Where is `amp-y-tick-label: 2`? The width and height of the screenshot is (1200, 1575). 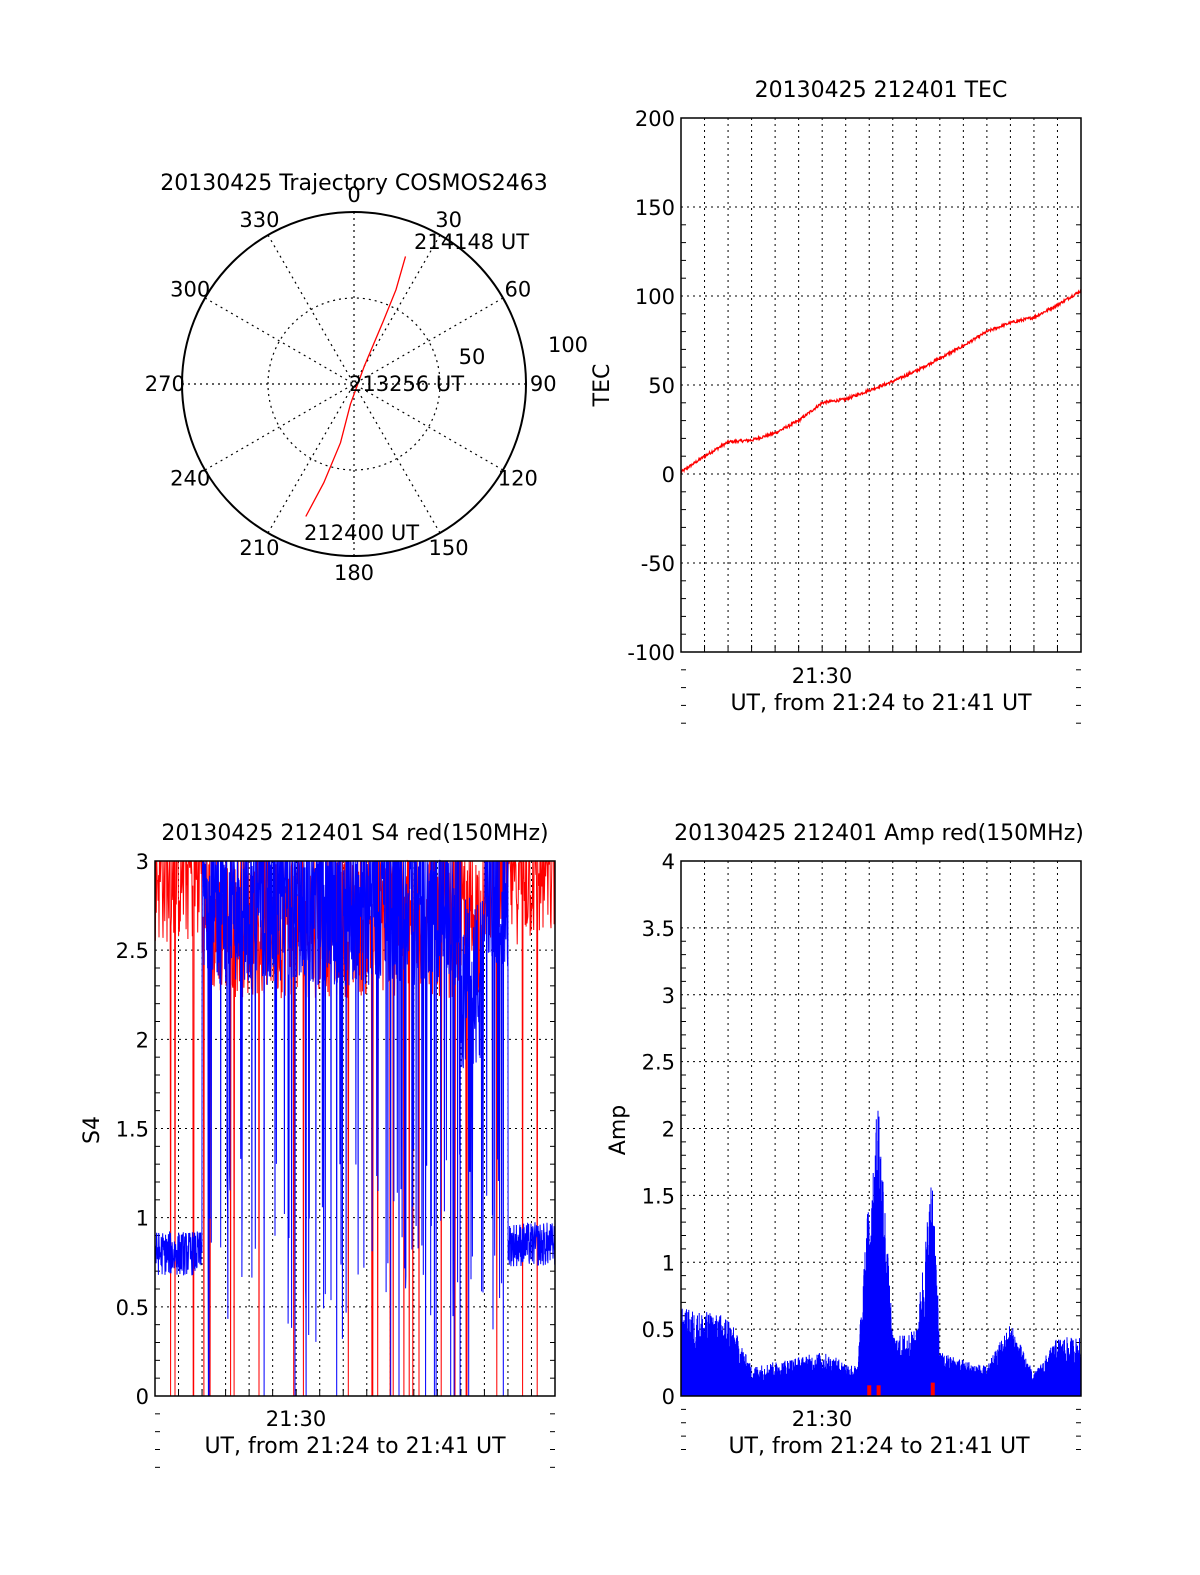
amp-y-tick-label: 2 is located at coordinates (668, 1130).